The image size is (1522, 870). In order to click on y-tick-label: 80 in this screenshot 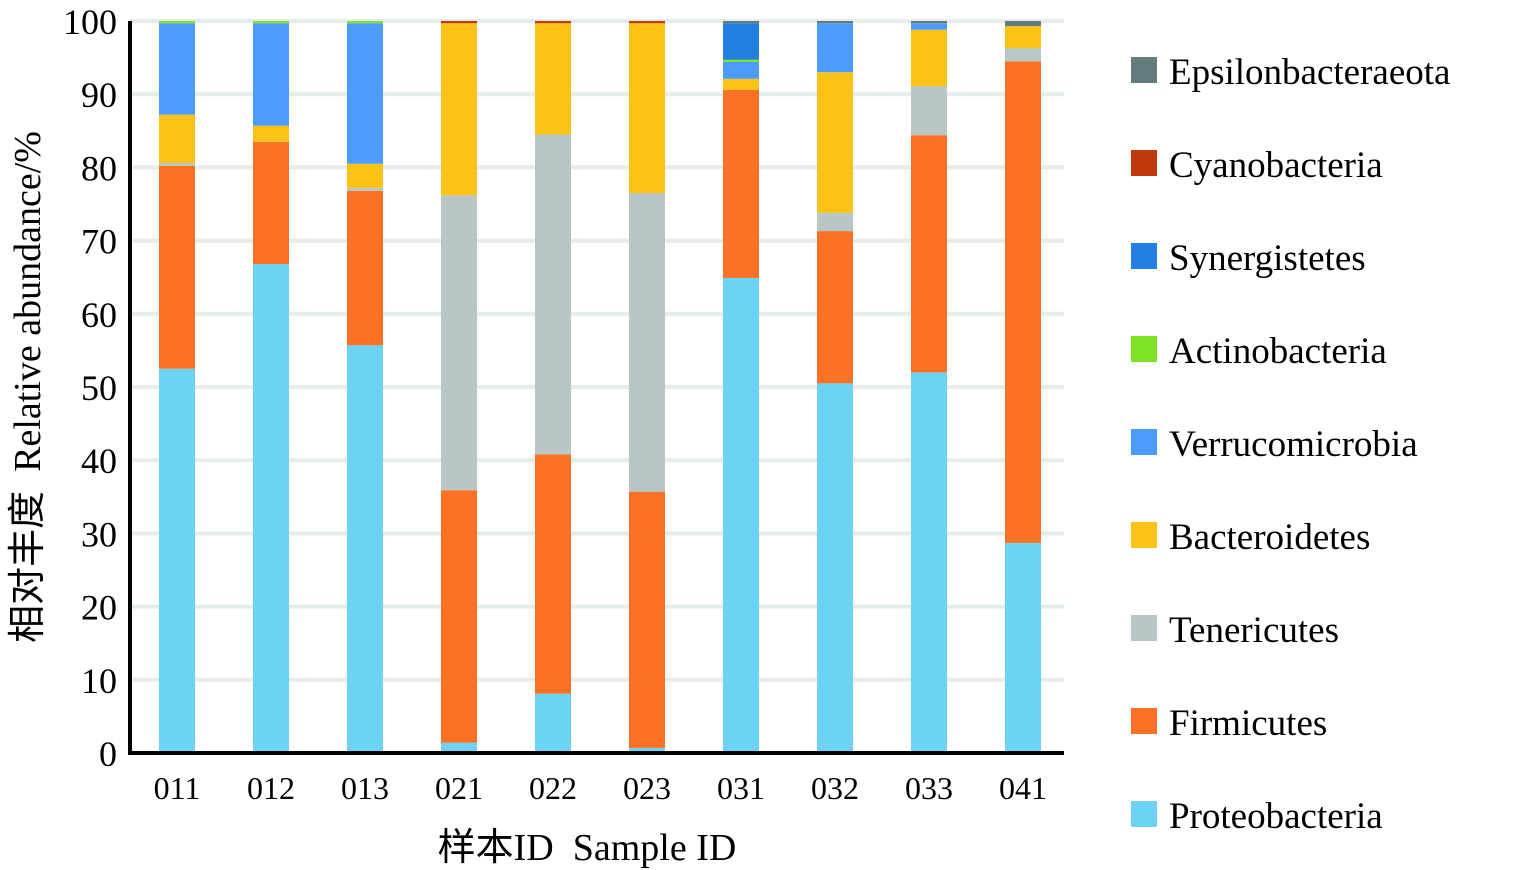, I will do `click(99, 168)`.